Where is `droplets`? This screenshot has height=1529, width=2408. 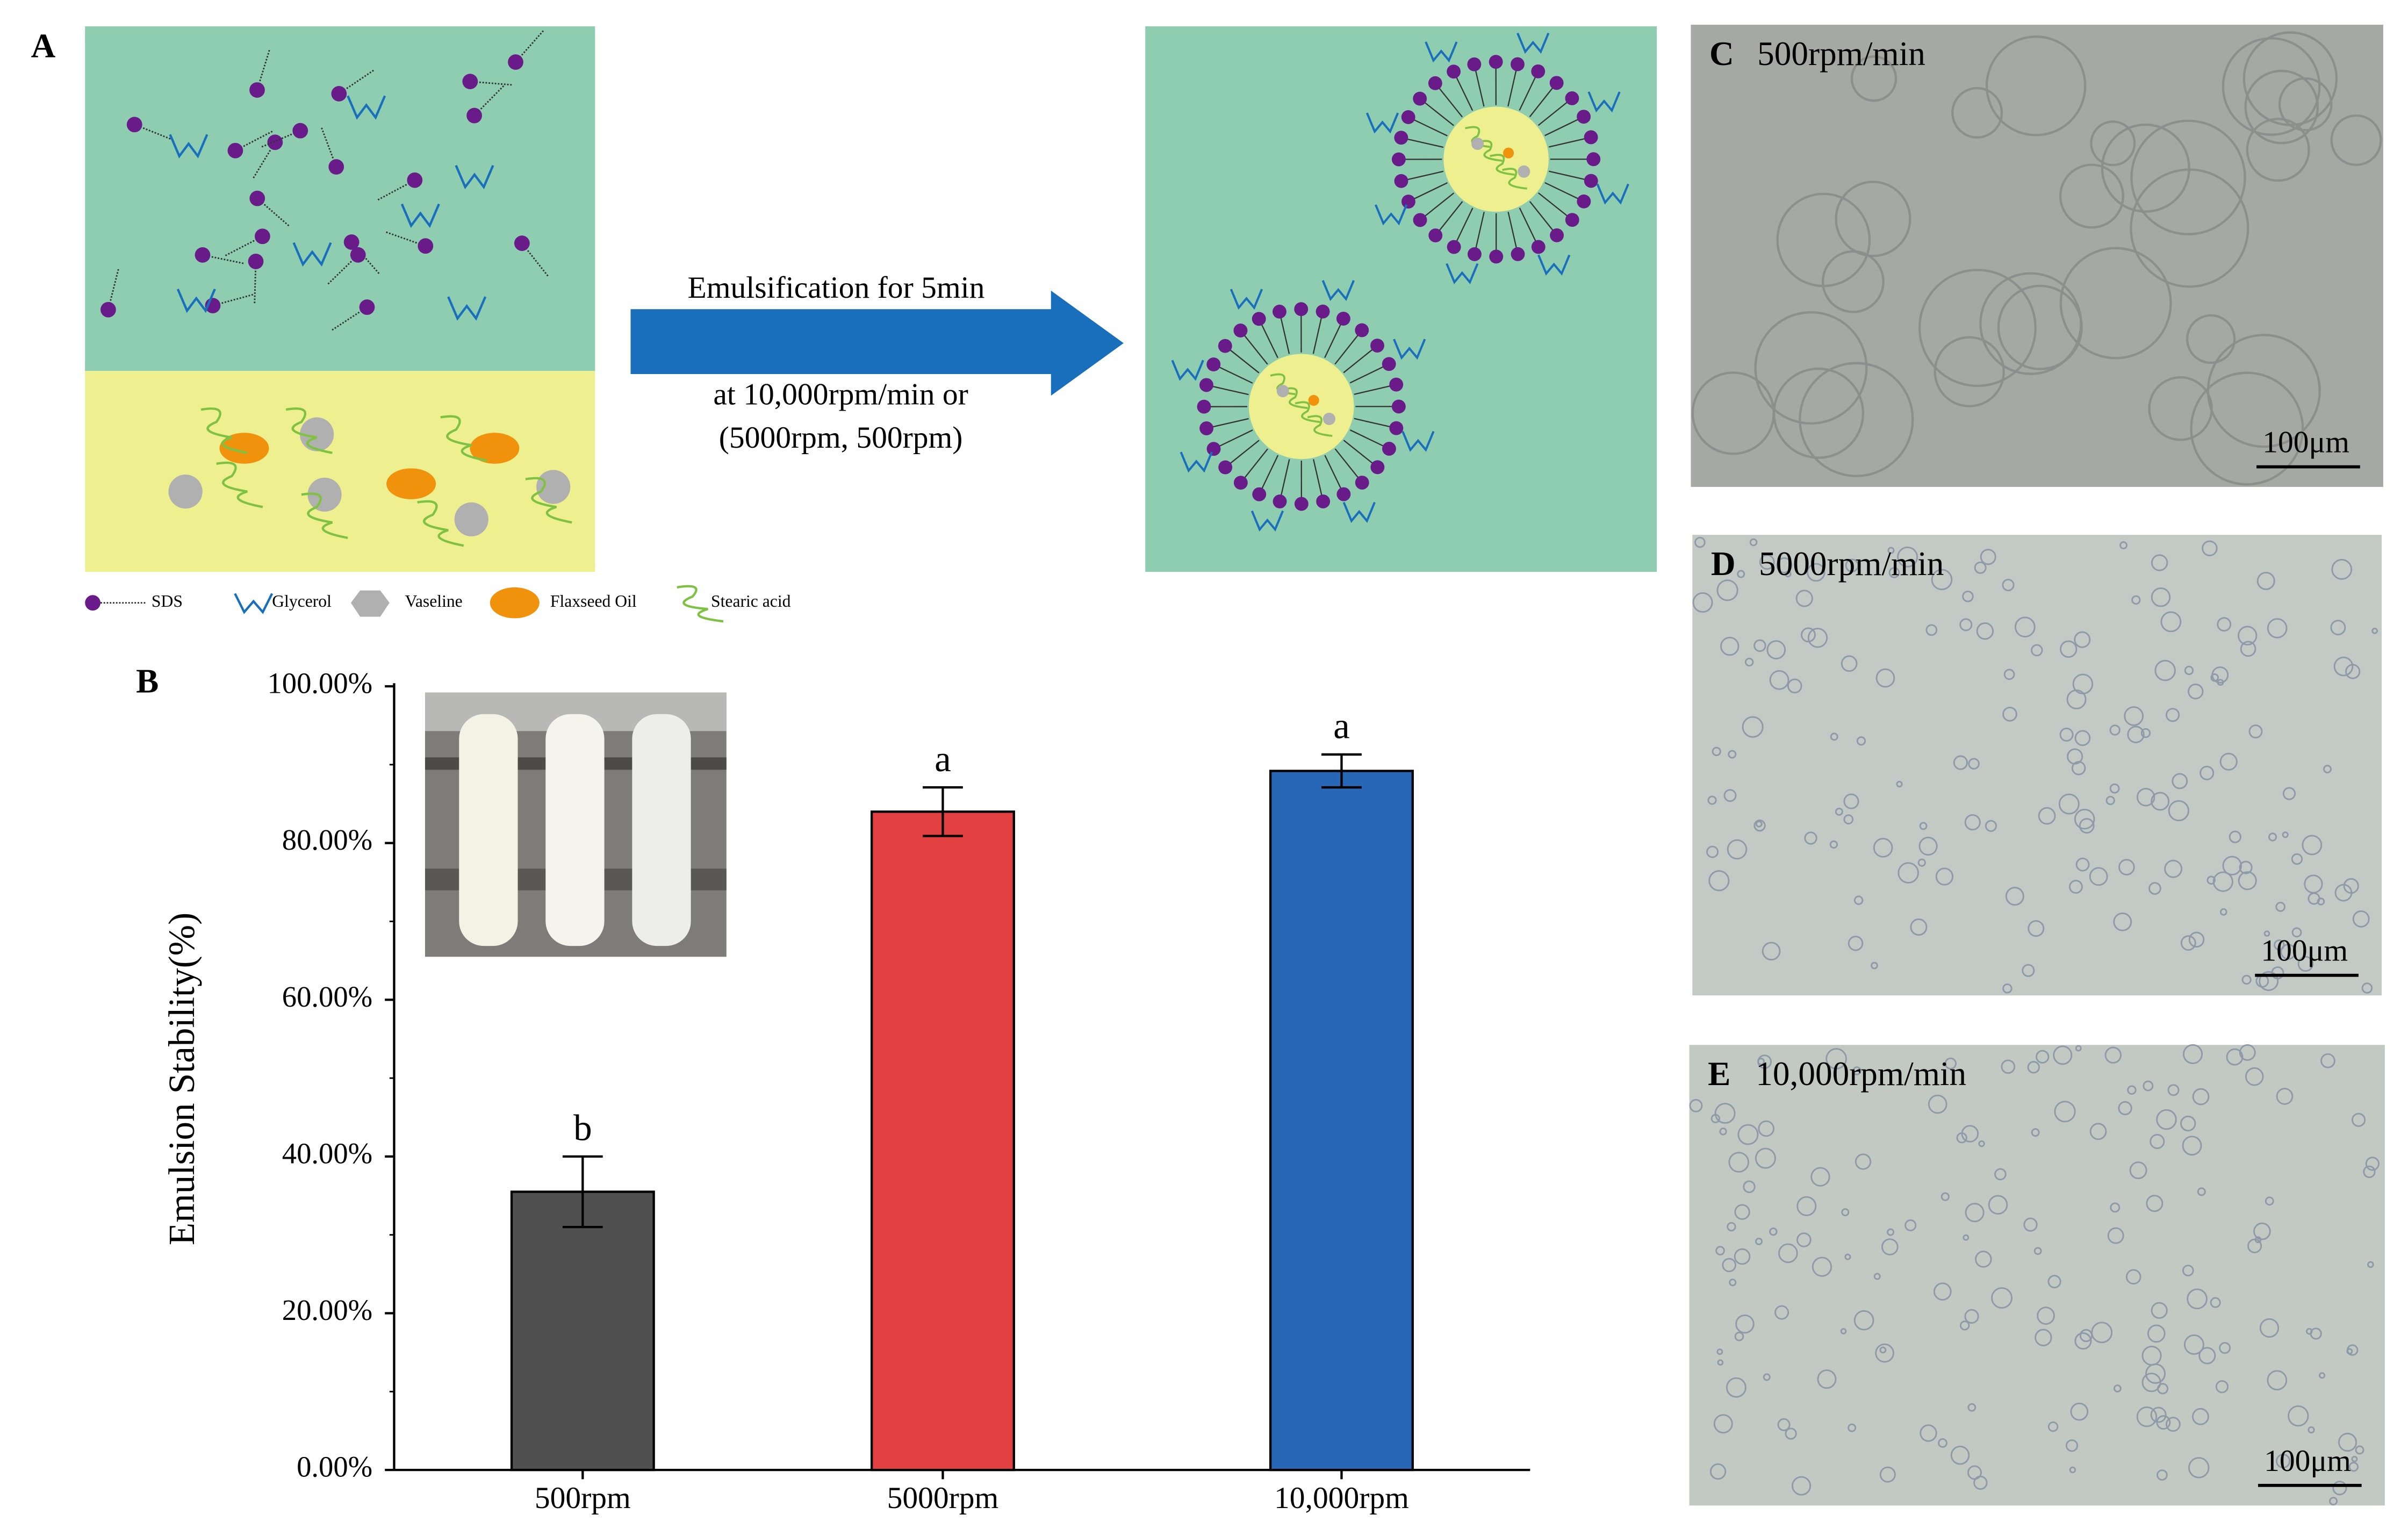 droplets is located at coordinates (1400, 282).